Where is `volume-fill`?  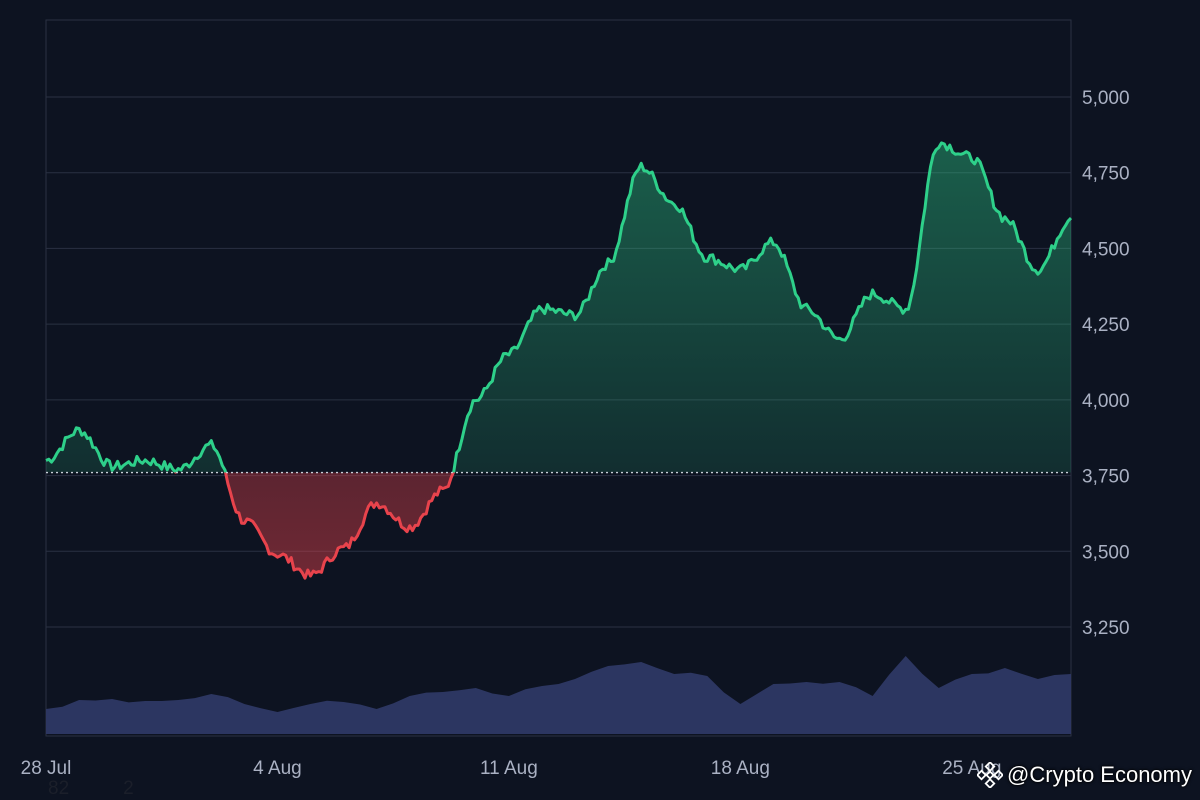 volume-fill is located at coordinates (558, 695).